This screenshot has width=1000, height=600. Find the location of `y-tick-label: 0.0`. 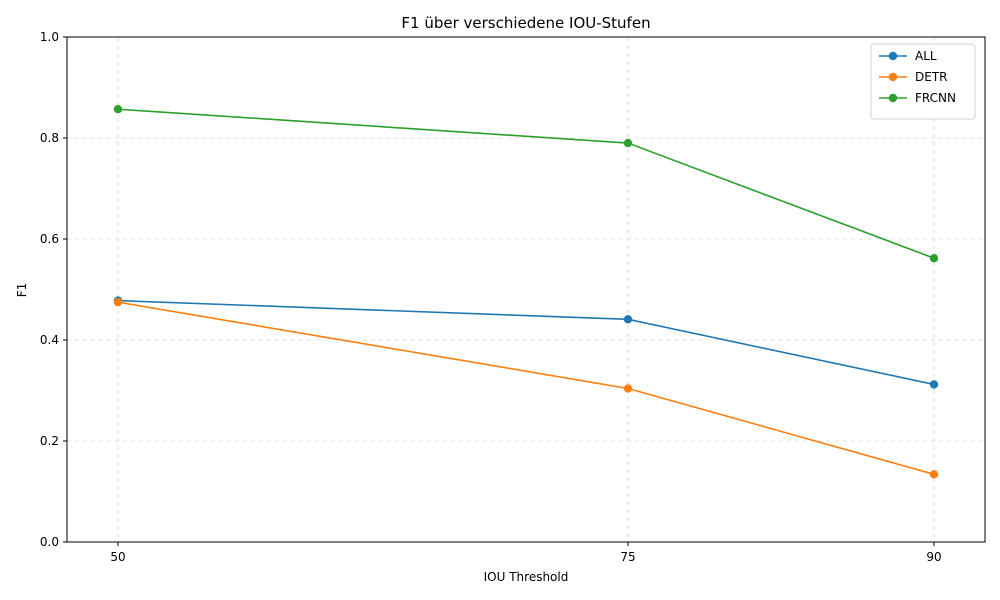

y-tick-label: 0.0 is located at coordinates (49, 542).